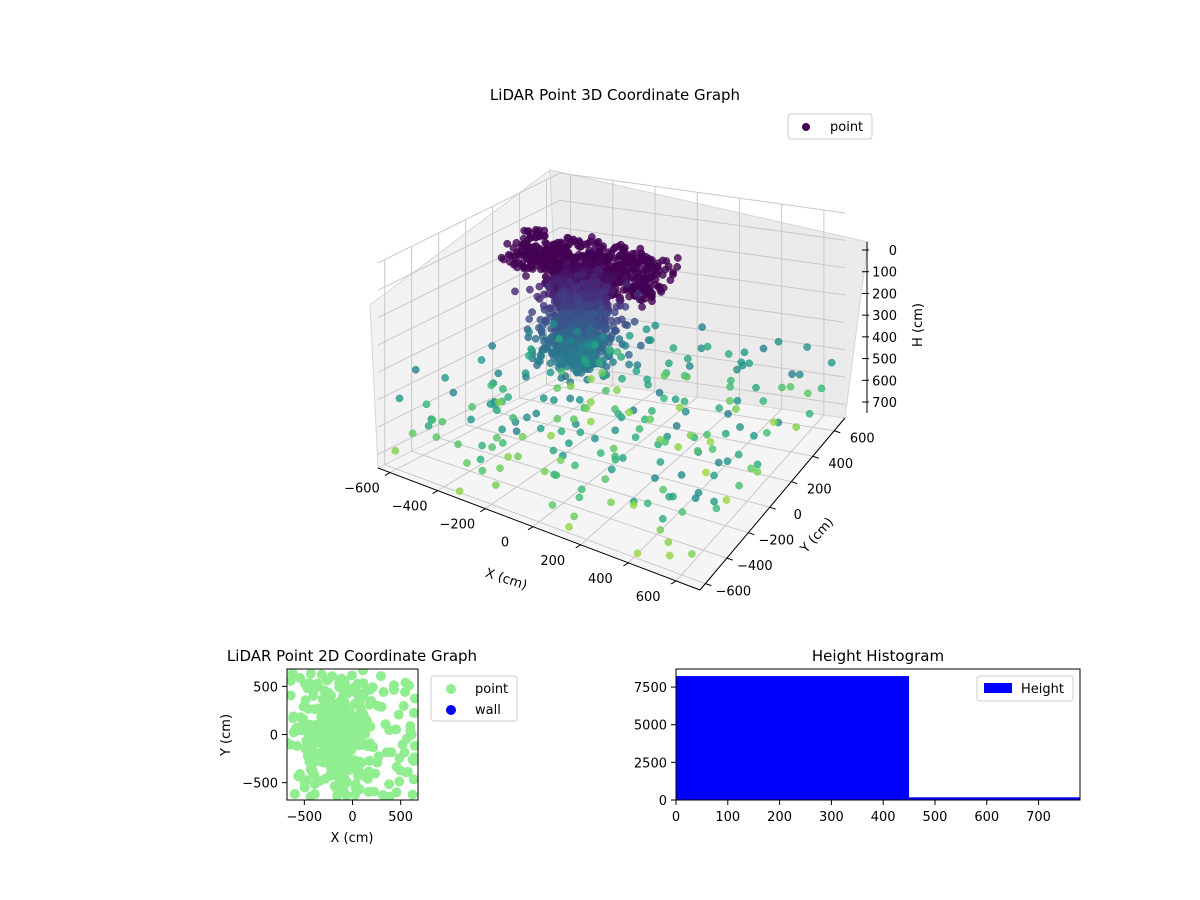  Describe the element at coordinates (552, 561) in the screenshot. I see `x-tick-label-3d: 200` at that location.